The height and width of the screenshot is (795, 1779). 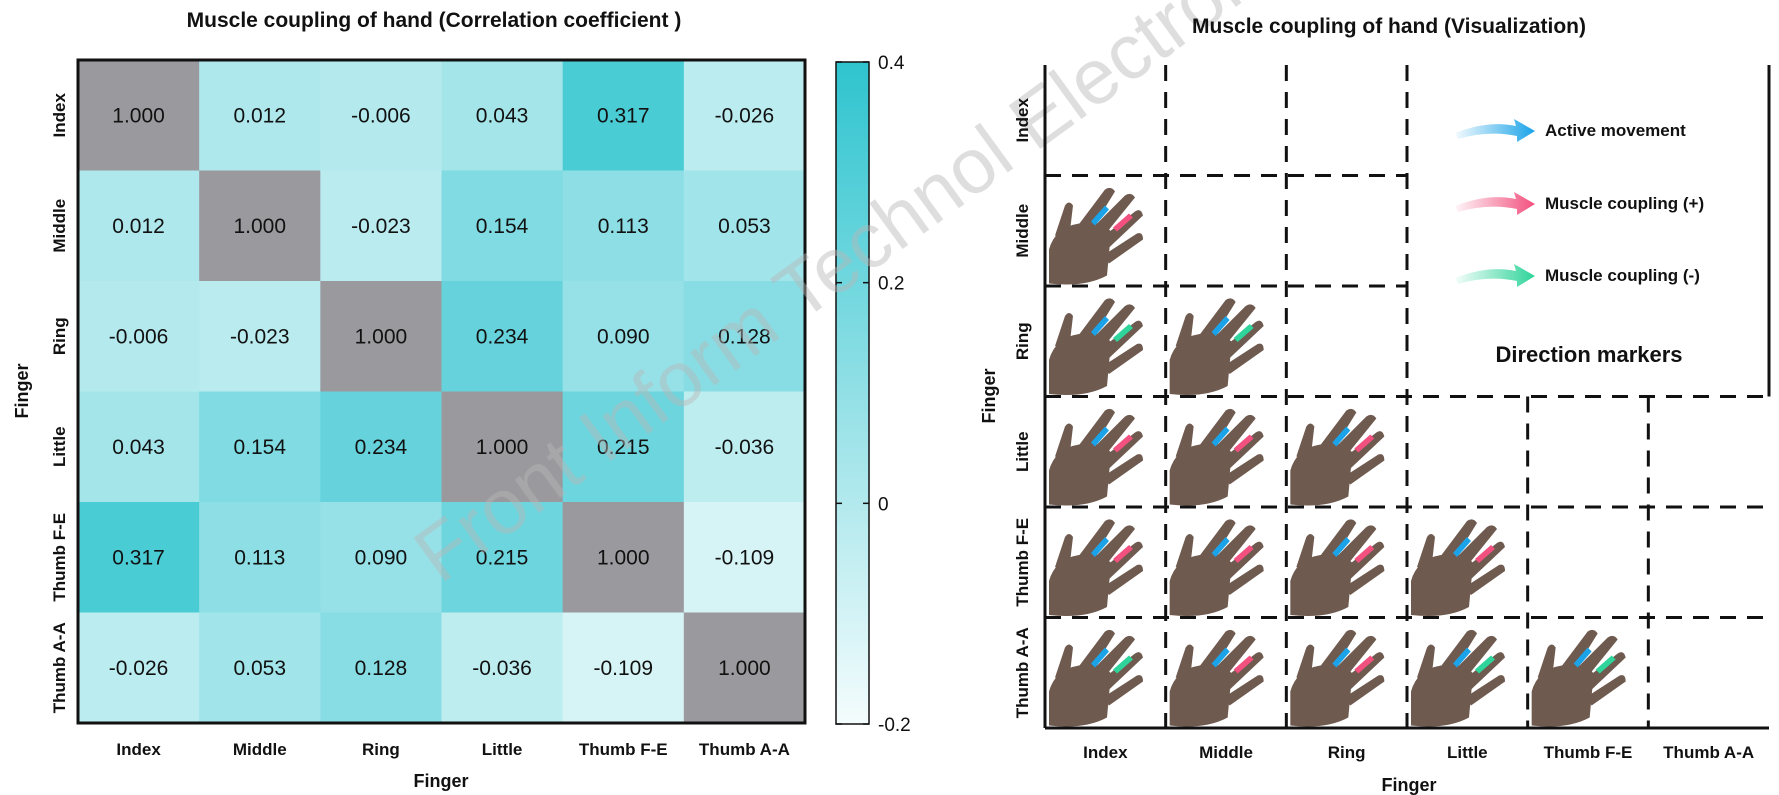 I want to click on cell-value-label: 0.012, so click(x=138, y=226).